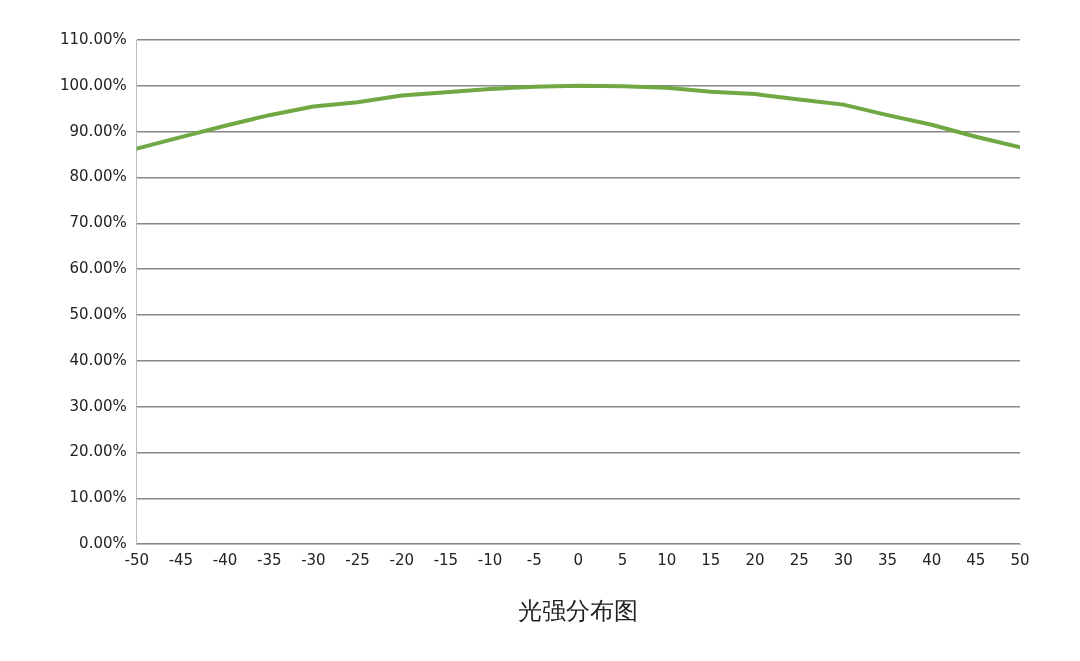 The height and width of the screenshot is (661, 1080). What do you see at coordinates (98, 405) in the screenshot?
I see `y-tick-label: 30.00%` at bounding box center [98, 405].